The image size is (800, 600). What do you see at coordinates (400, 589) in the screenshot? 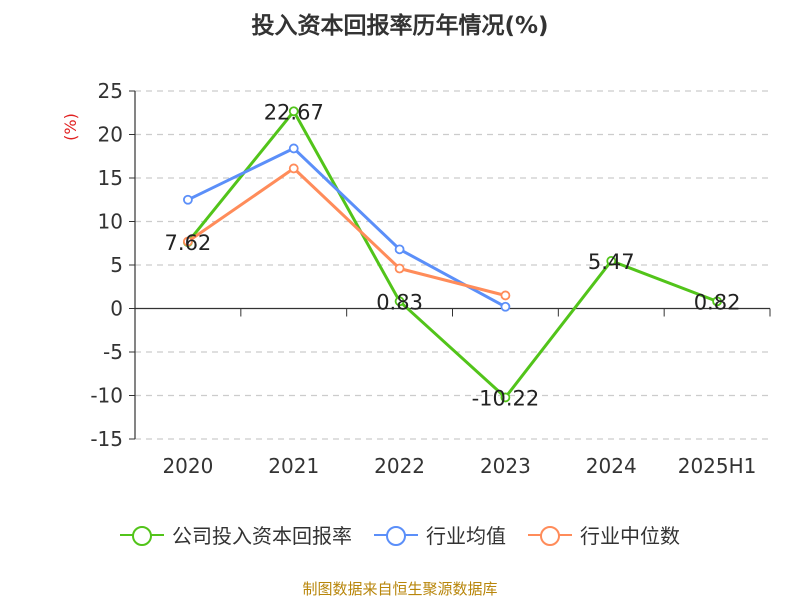
I see `source-note: 制图数据来自恒生聚源数据库` at bounding box center [400, 589].